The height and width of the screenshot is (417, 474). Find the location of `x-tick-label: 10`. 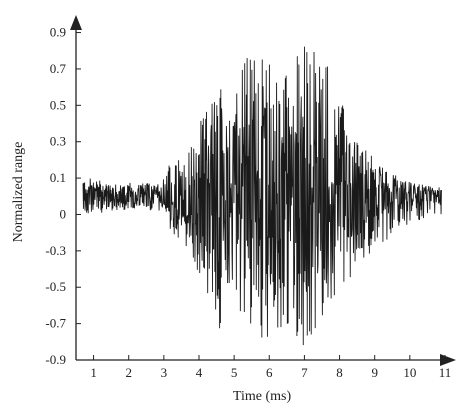

x-tick-label: 10 is located at coordinates (409, 372).